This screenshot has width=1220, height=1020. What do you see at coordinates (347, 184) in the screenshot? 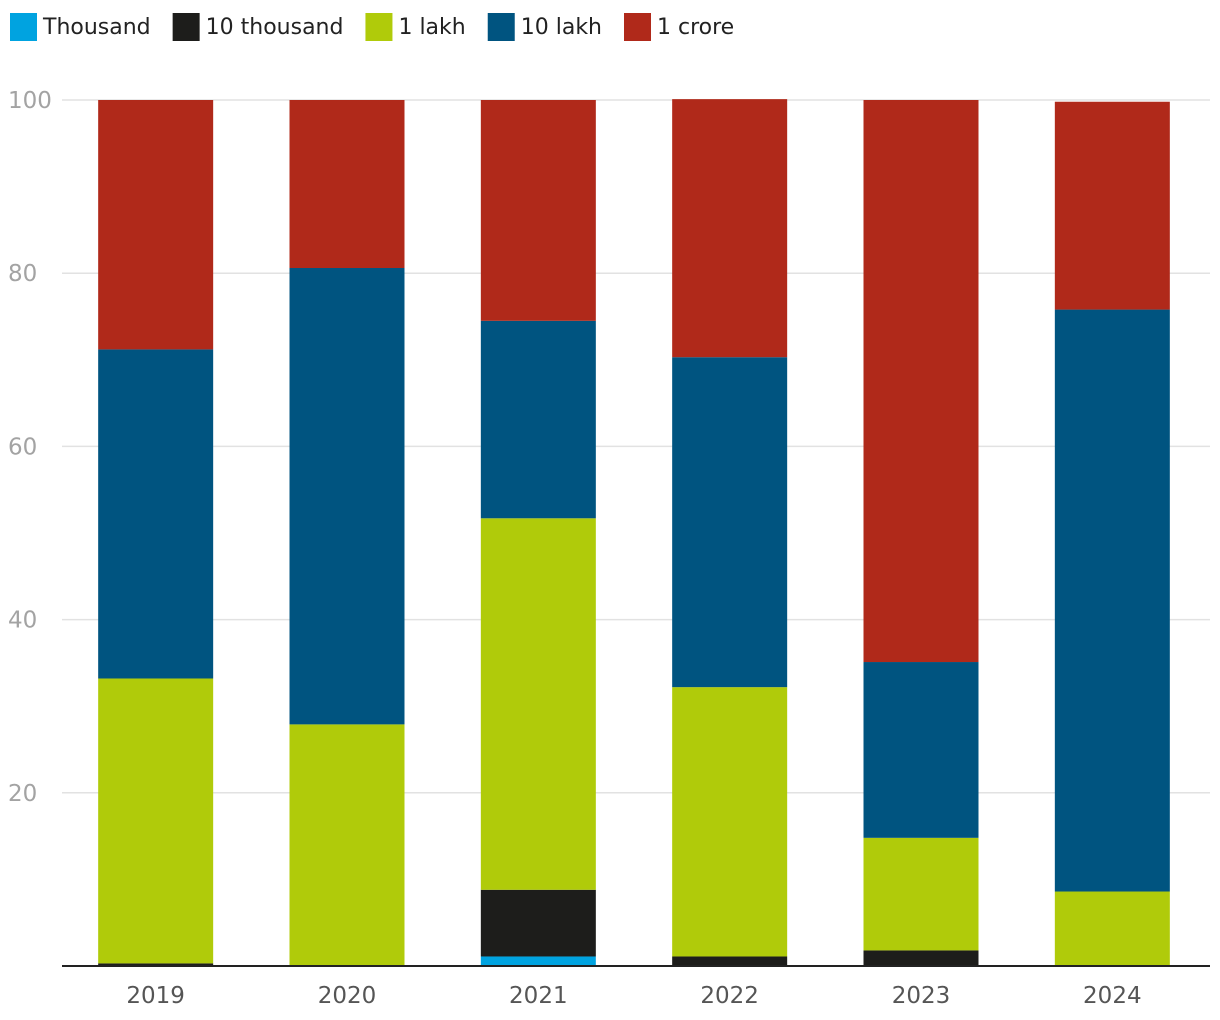
I see `bar-2020-1-crore` at bounding box center [347, 184].